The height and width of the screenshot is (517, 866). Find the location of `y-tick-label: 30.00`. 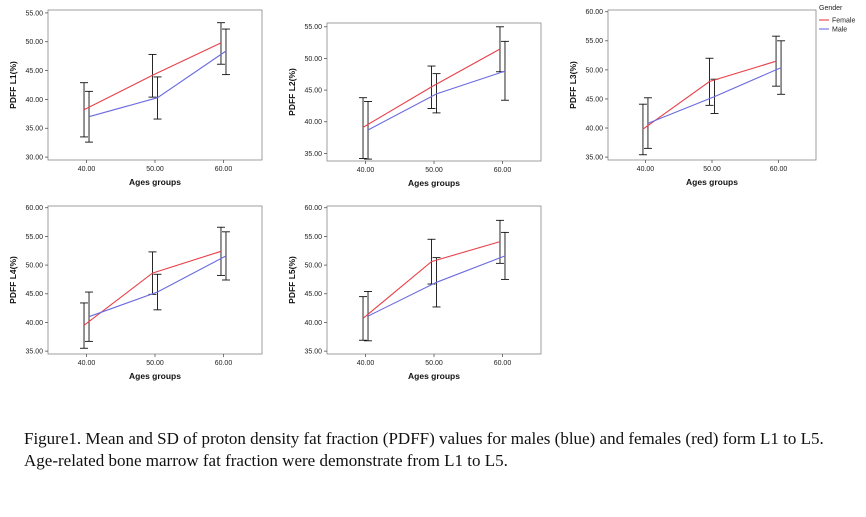

y-tick-label: 30.00 is located at coordinates (34, 158).